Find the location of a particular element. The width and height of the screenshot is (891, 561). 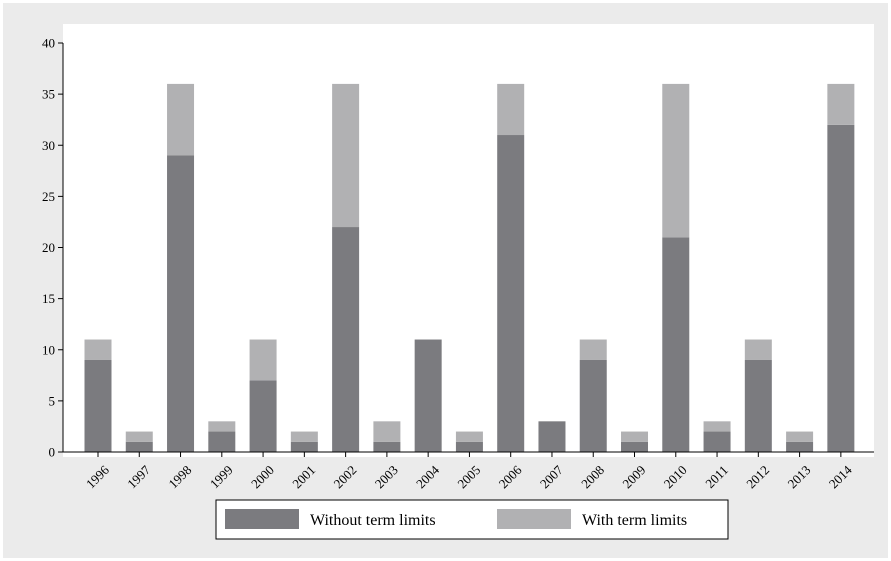

x-tick-label: 1998 is located at coordinates (179, 476).